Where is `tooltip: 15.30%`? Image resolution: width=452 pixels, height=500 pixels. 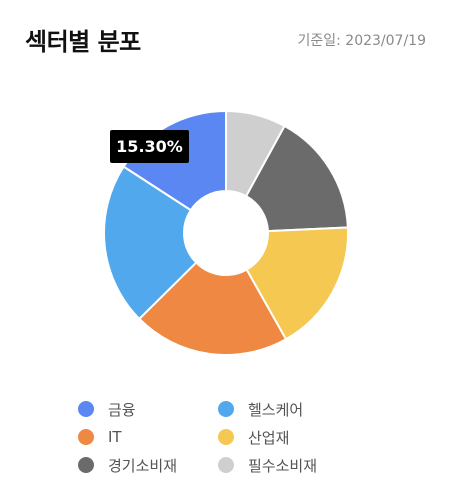 tooltip: 15.30% is located at coordinates (149, 146).